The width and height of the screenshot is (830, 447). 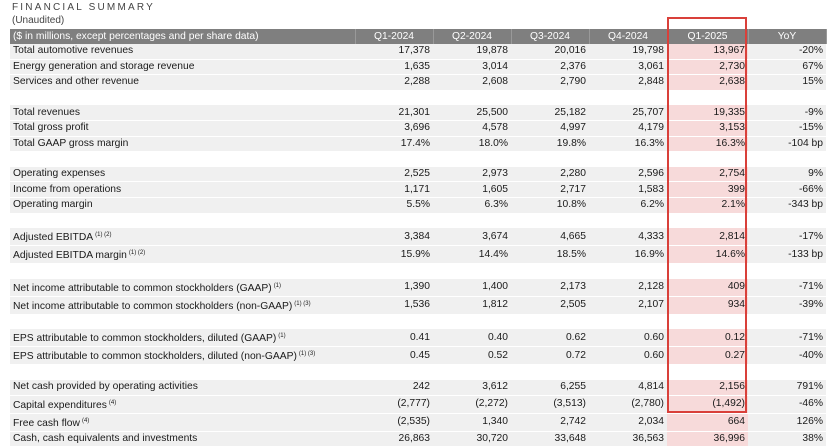 I want to click on value-cell: 0.40, so click(x=472, y=338).